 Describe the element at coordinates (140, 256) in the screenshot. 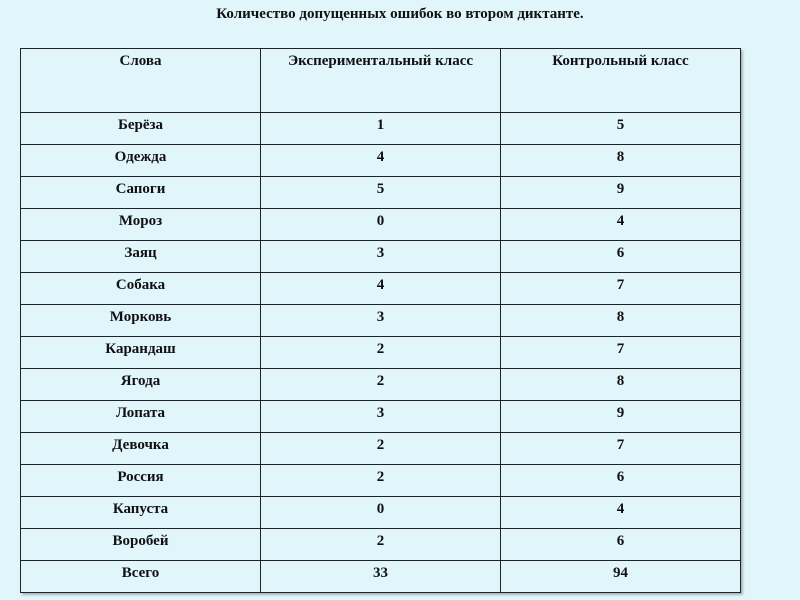

I see `table-cell: Заяц` at that location.